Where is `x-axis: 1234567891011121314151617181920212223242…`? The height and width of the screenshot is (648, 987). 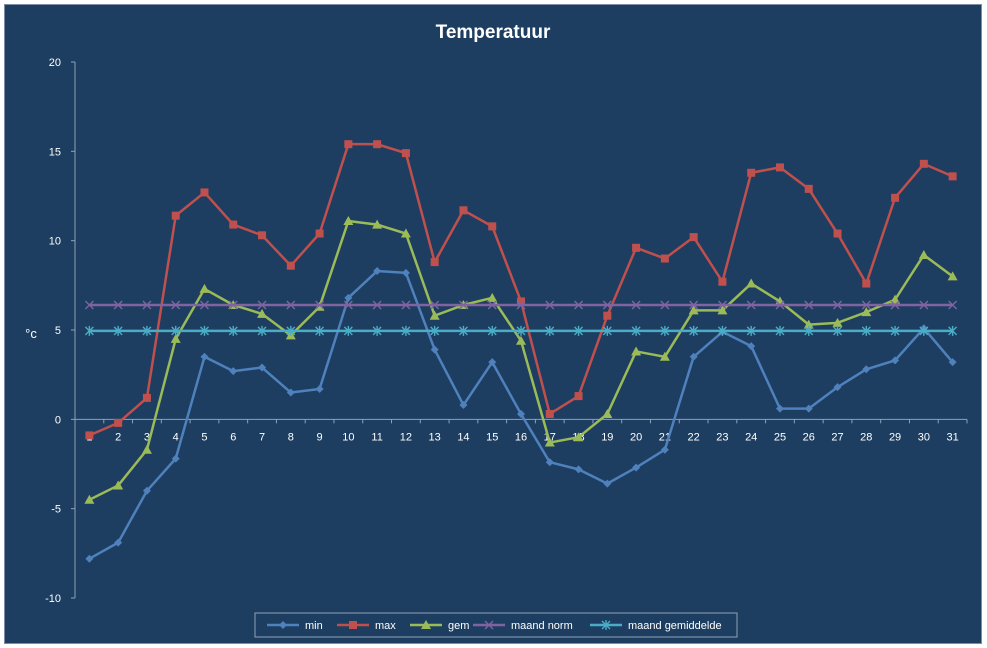
x-axis: 1234567891011121314151617181920212223242… is located at coordinates (521, 430).